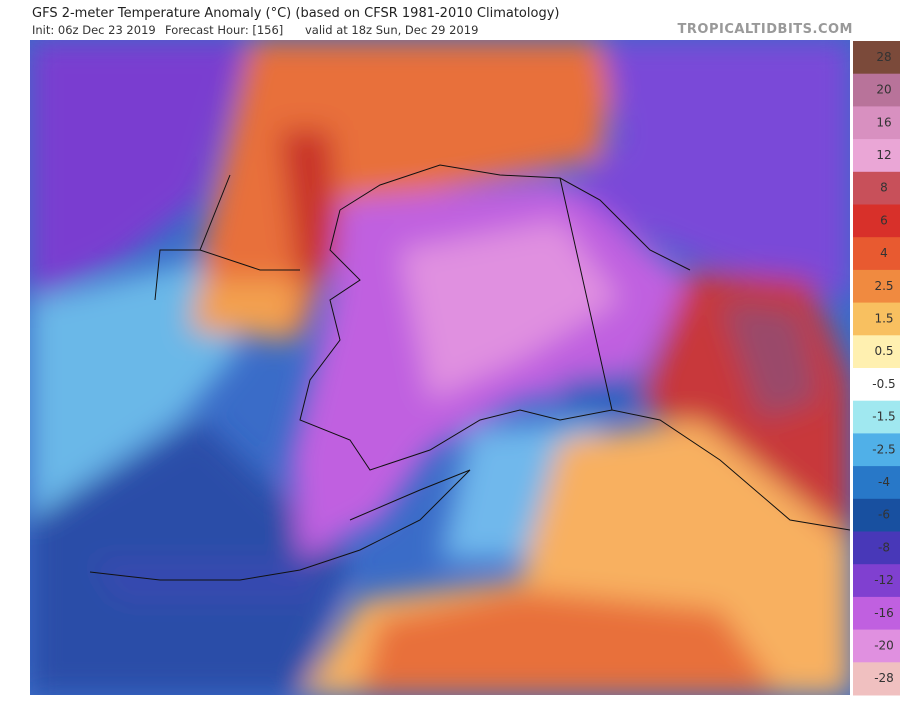  I want to click on colorbar-label: -28, so click(884, 678).